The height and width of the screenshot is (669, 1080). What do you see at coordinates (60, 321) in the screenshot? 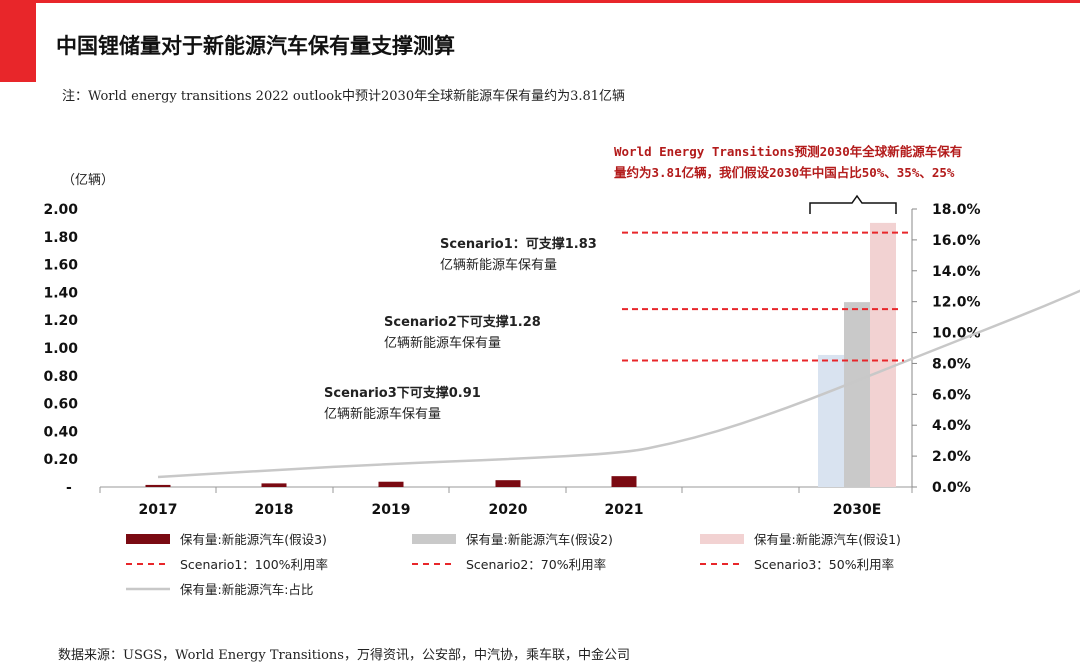
I see `left-tick-label: 1.20` at bounding box center [60, 321].